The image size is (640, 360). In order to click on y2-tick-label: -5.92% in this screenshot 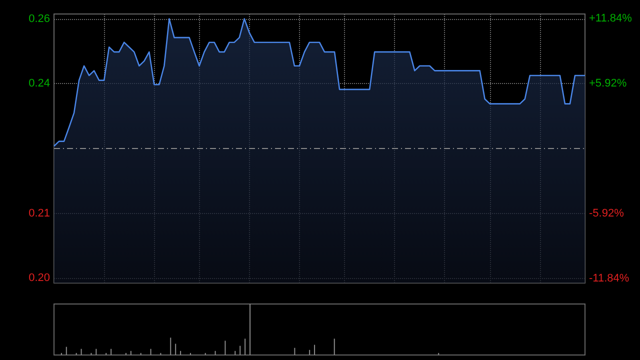, I will do `click(606, 213)`.